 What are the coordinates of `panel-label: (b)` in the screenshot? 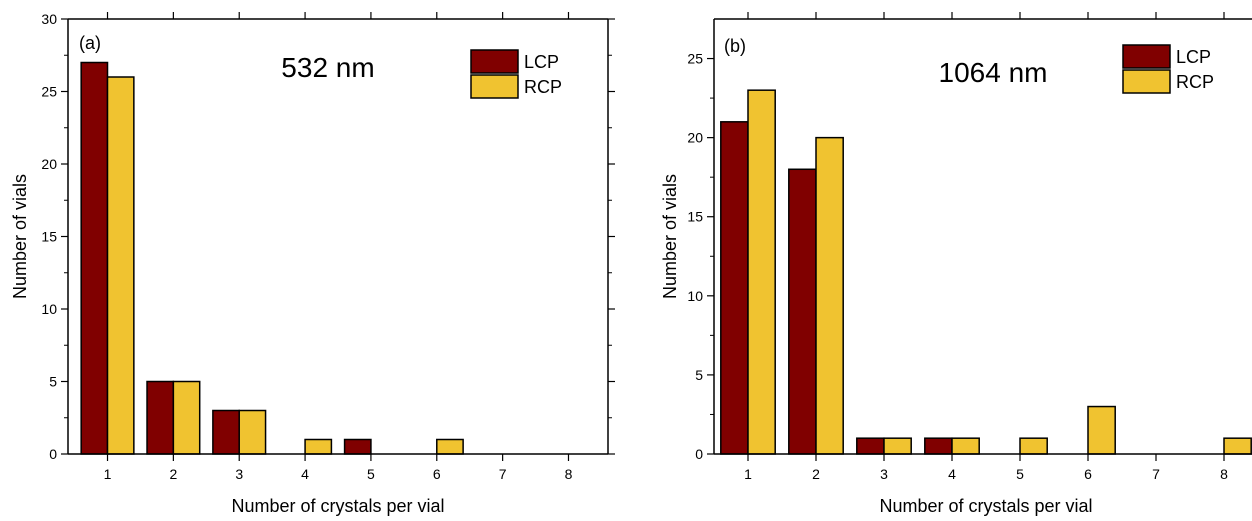 It's located at (735, 46).